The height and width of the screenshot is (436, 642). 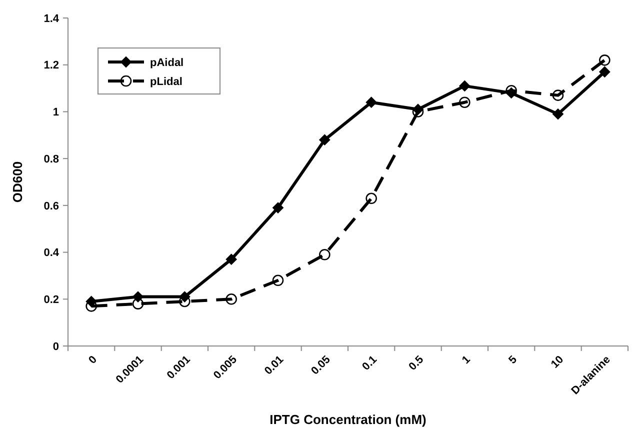 I want to click on x-tick-label: 0.5, so click(x=416, y=363).